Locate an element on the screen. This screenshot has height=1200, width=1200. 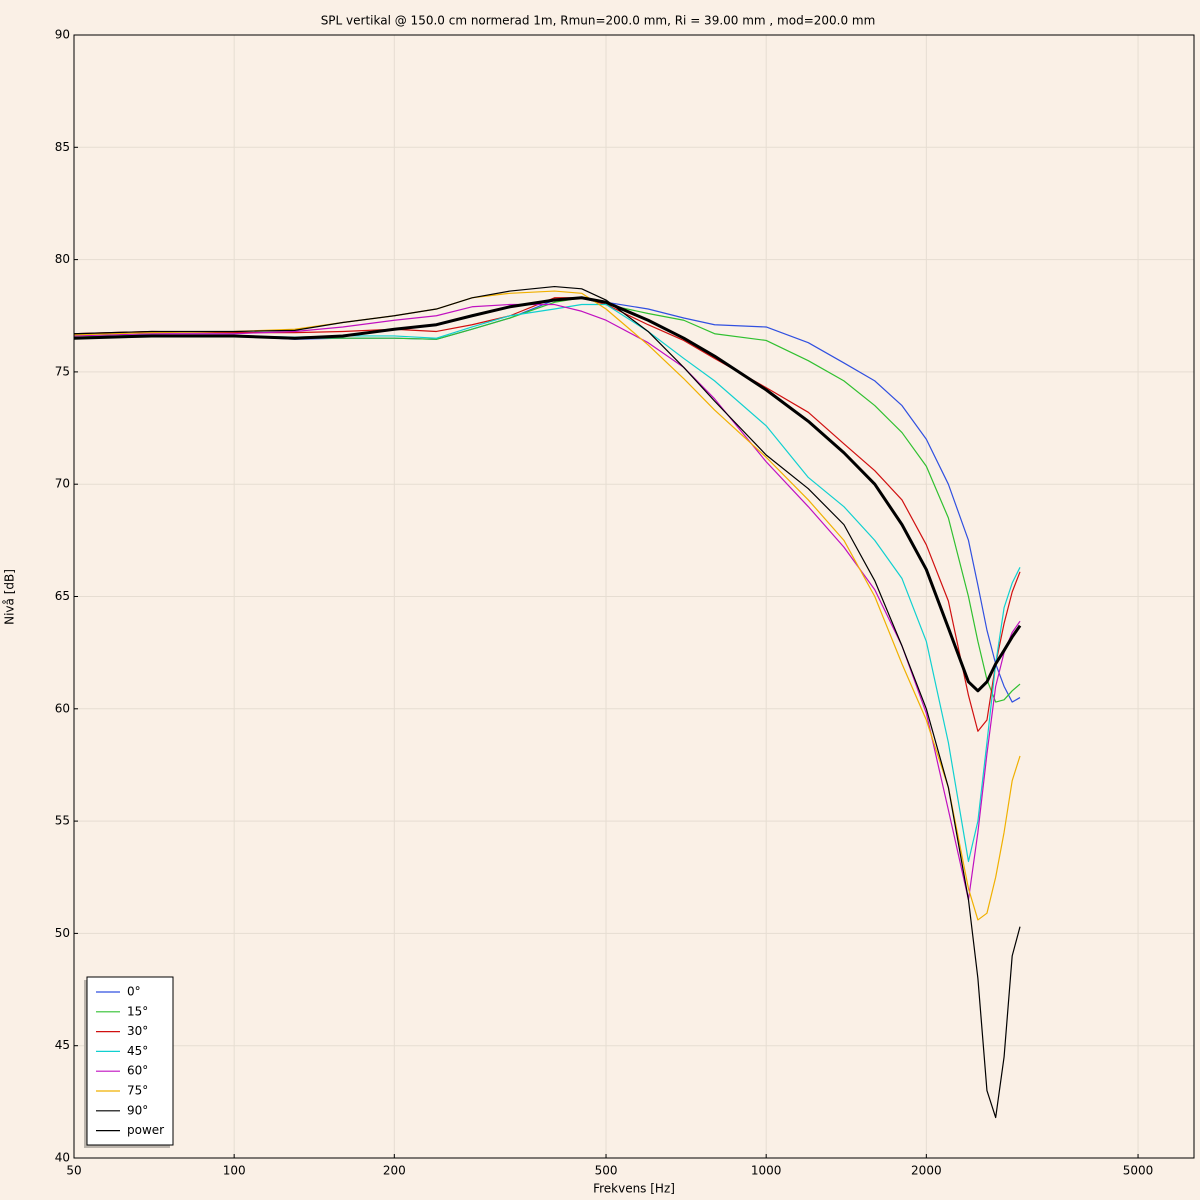
x-tick-label: 5000 is located at coordinates (1138, 1171).